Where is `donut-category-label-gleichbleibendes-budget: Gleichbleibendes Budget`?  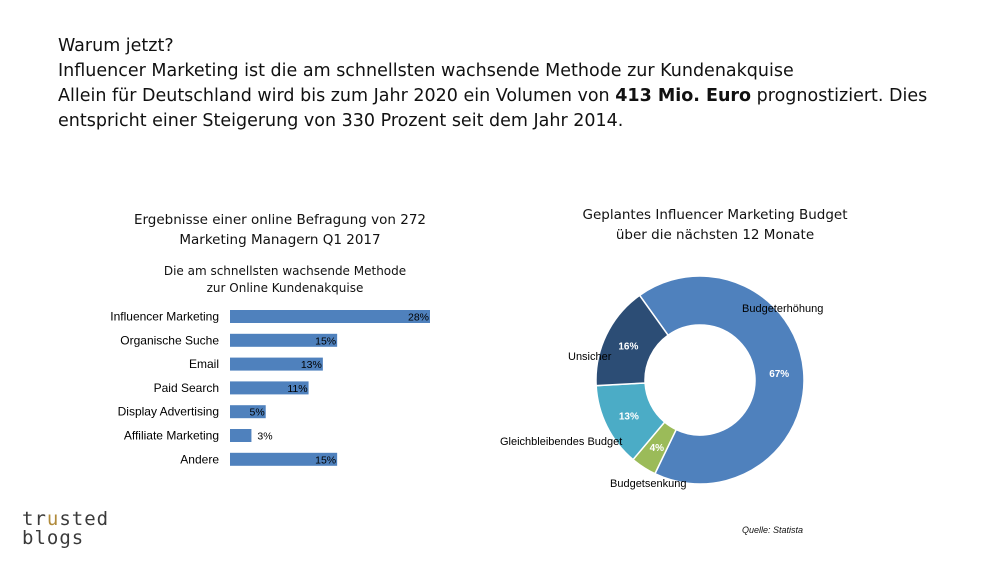 donut-category-label-gleichbleibendes-budget: Gleichbleibendes Budget is located at coordinates (561, 442).